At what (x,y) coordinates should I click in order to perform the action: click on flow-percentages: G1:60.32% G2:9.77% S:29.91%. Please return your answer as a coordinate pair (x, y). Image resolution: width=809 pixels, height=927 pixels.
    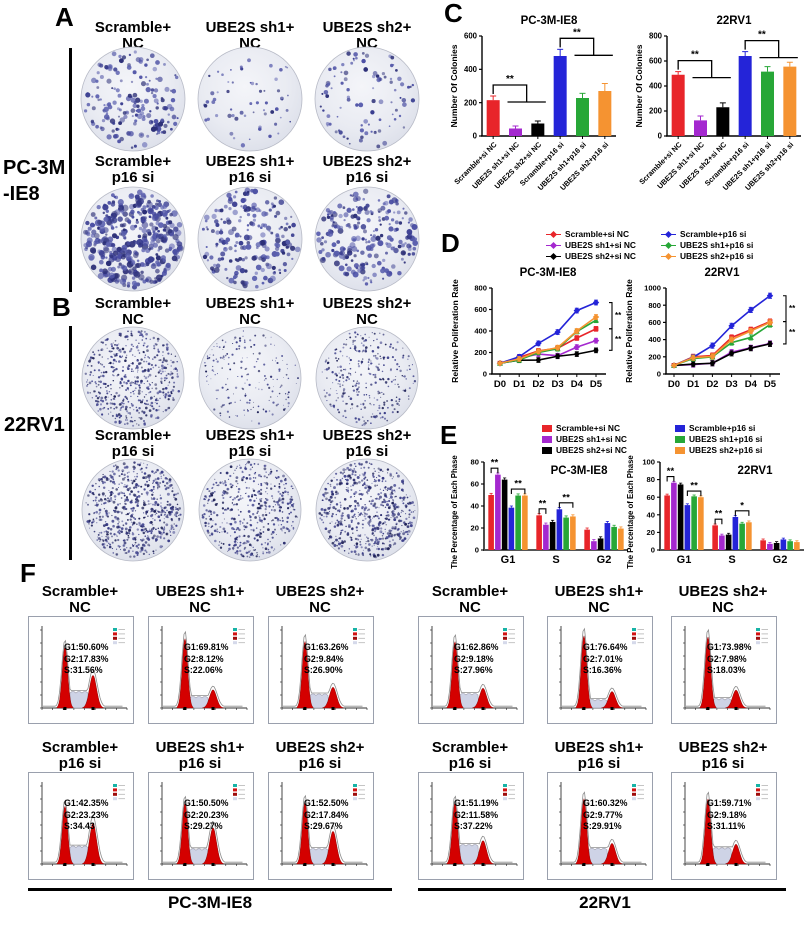
    Looking at the image, I should click on (617, 815).